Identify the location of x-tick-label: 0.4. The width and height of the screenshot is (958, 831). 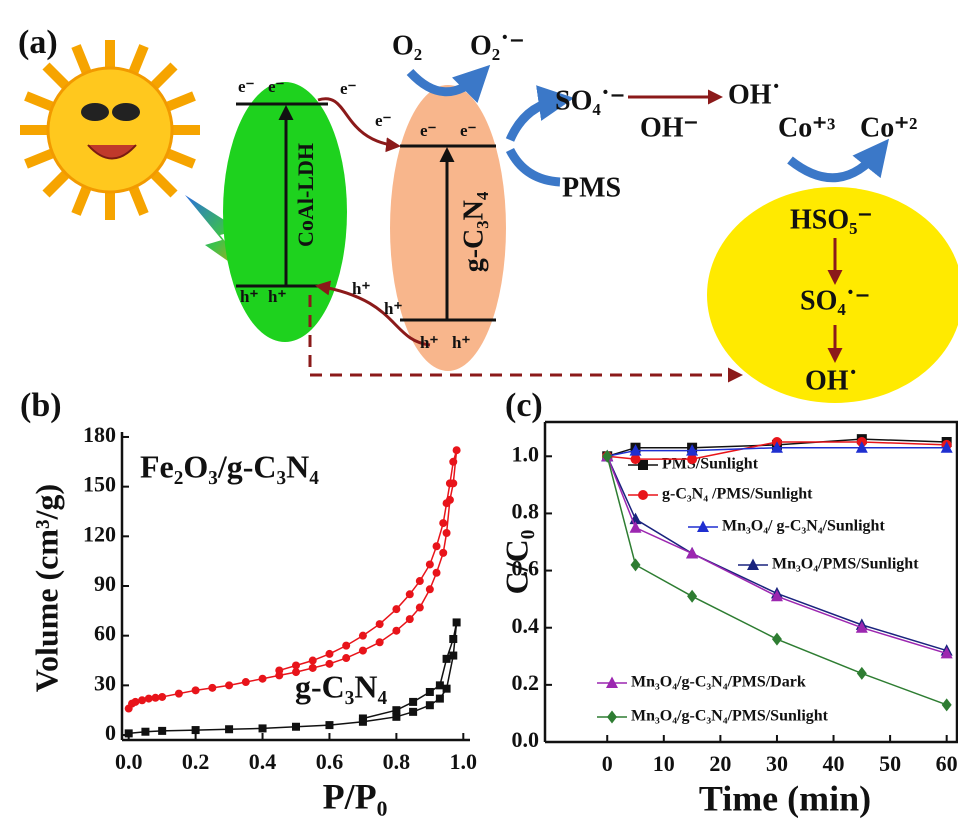
(263, 761).